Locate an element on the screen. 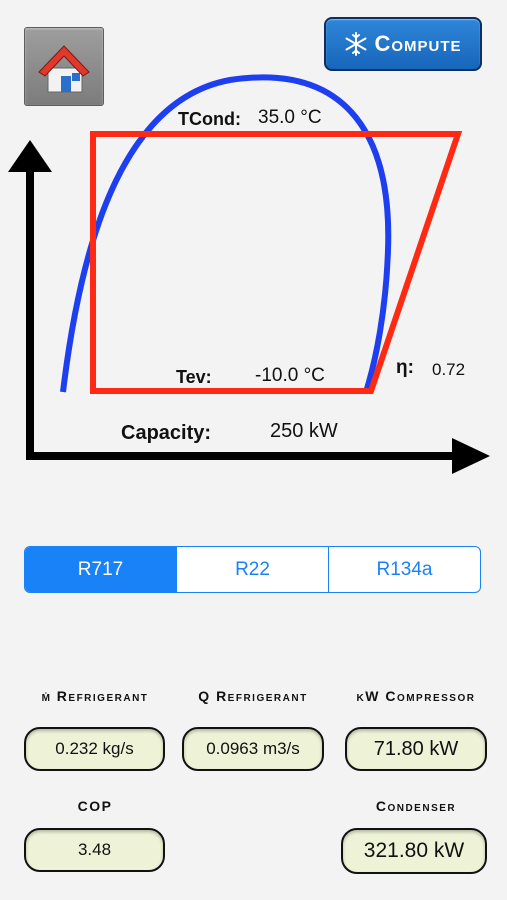 The height and width of the screenshot is (900, 507). cop-value: 3.48 is located at coordinates (94, 850).